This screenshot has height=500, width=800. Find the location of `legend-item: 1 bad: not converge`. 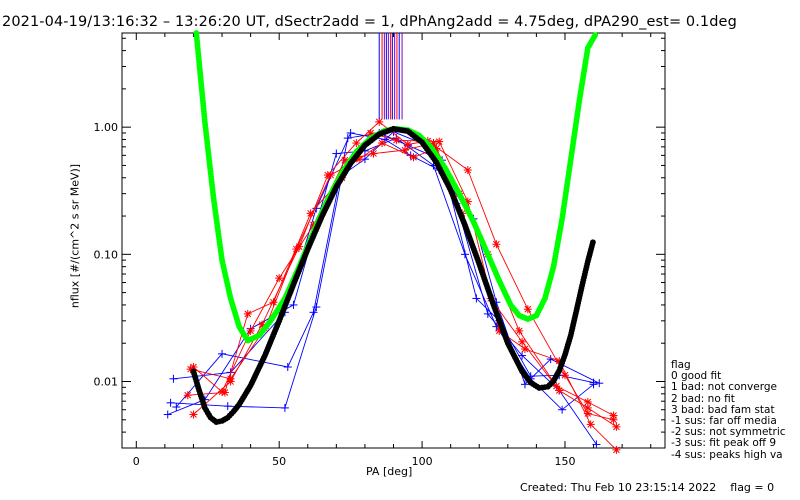

legend-item: 1 bad: not converge is located at coordinates (724, 387).